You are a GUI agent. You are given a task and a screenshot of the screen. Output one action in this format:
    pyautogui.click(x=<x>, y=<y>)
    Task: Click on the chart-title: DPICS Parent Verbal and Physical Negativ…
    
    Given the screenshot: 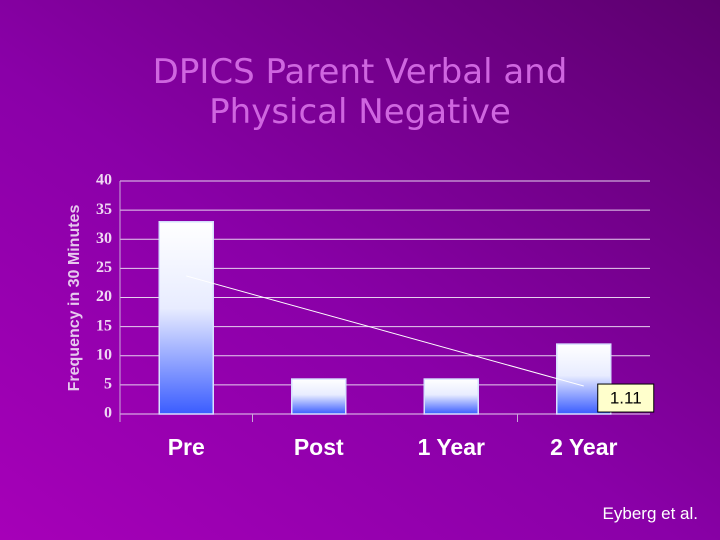 What is the action you would take?
    pyautogui.click(x=360, y=92)
    